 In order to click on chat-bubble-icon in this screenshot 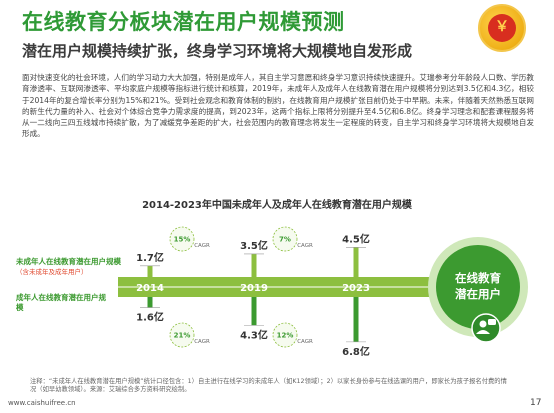, I will do `click(492, 322)`.